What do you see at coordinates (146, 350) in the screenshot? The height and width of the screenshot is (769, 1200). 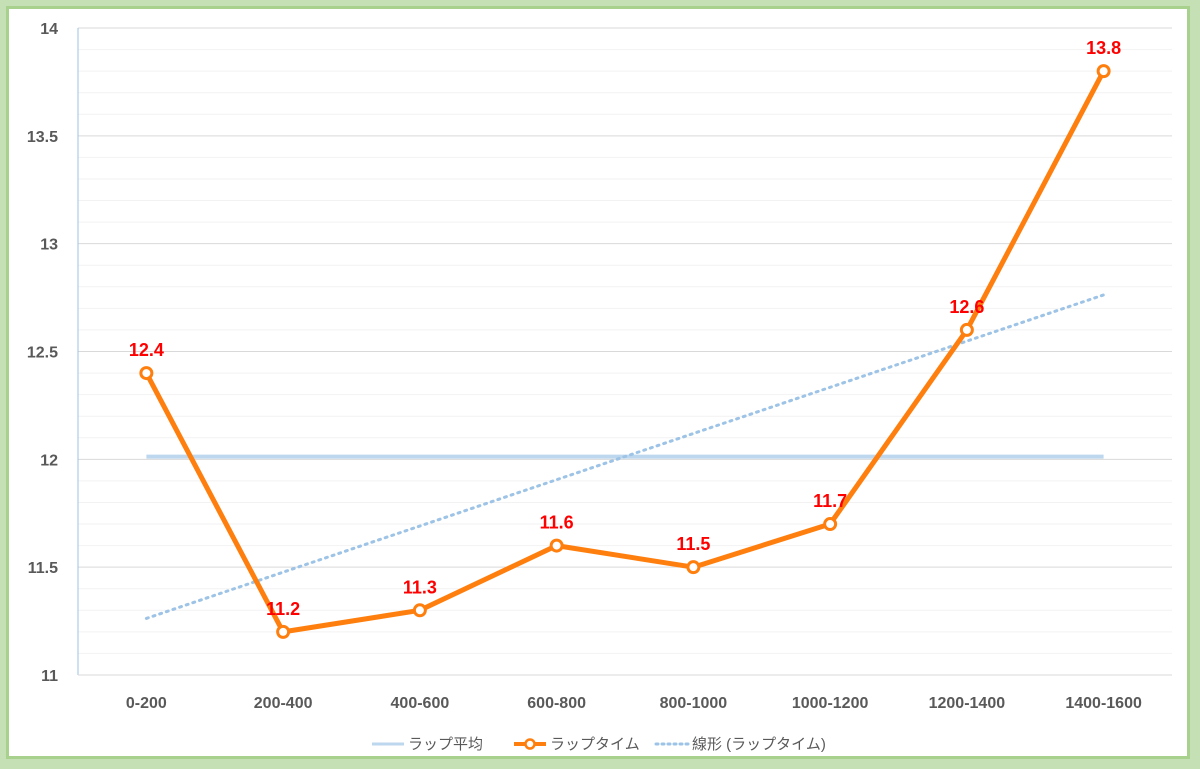 I see `data-label: 12.4` at bounding box center [146, 350].